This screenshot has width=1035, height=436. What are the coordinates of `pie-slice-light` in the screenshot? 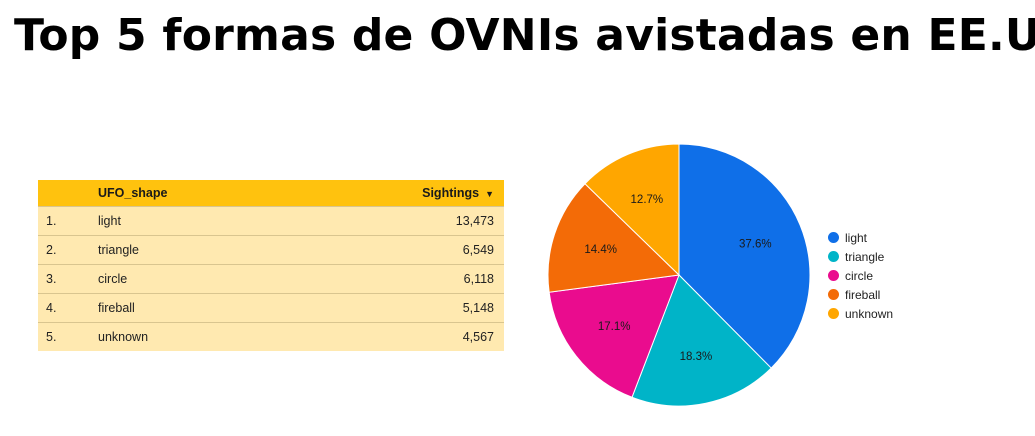 It's located at (744, 256).